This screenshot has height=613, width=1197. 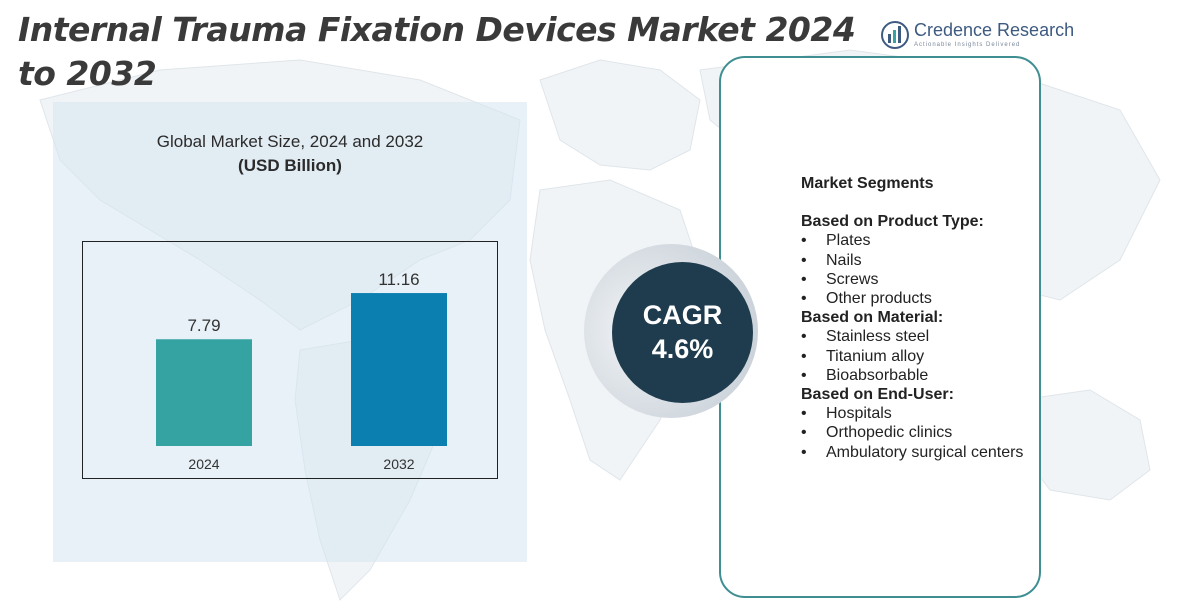 I want to click on segment-item: Bioabsorbable, so click(x=916, y=375).